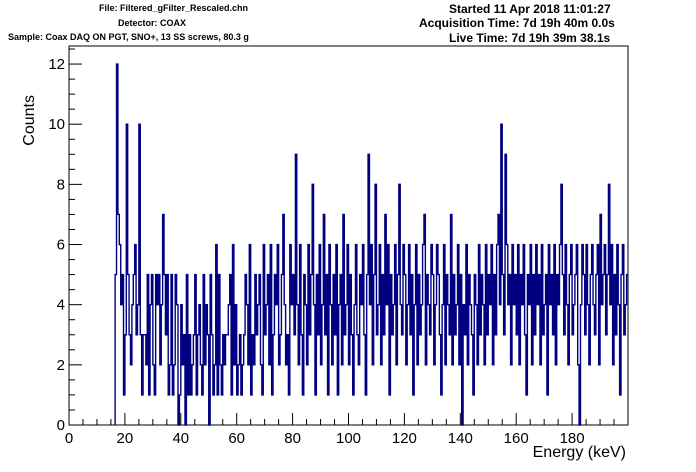  Describe the element at coordinates (56, 124) in the screenshot. I see `y-tick-label: 10` at that location.